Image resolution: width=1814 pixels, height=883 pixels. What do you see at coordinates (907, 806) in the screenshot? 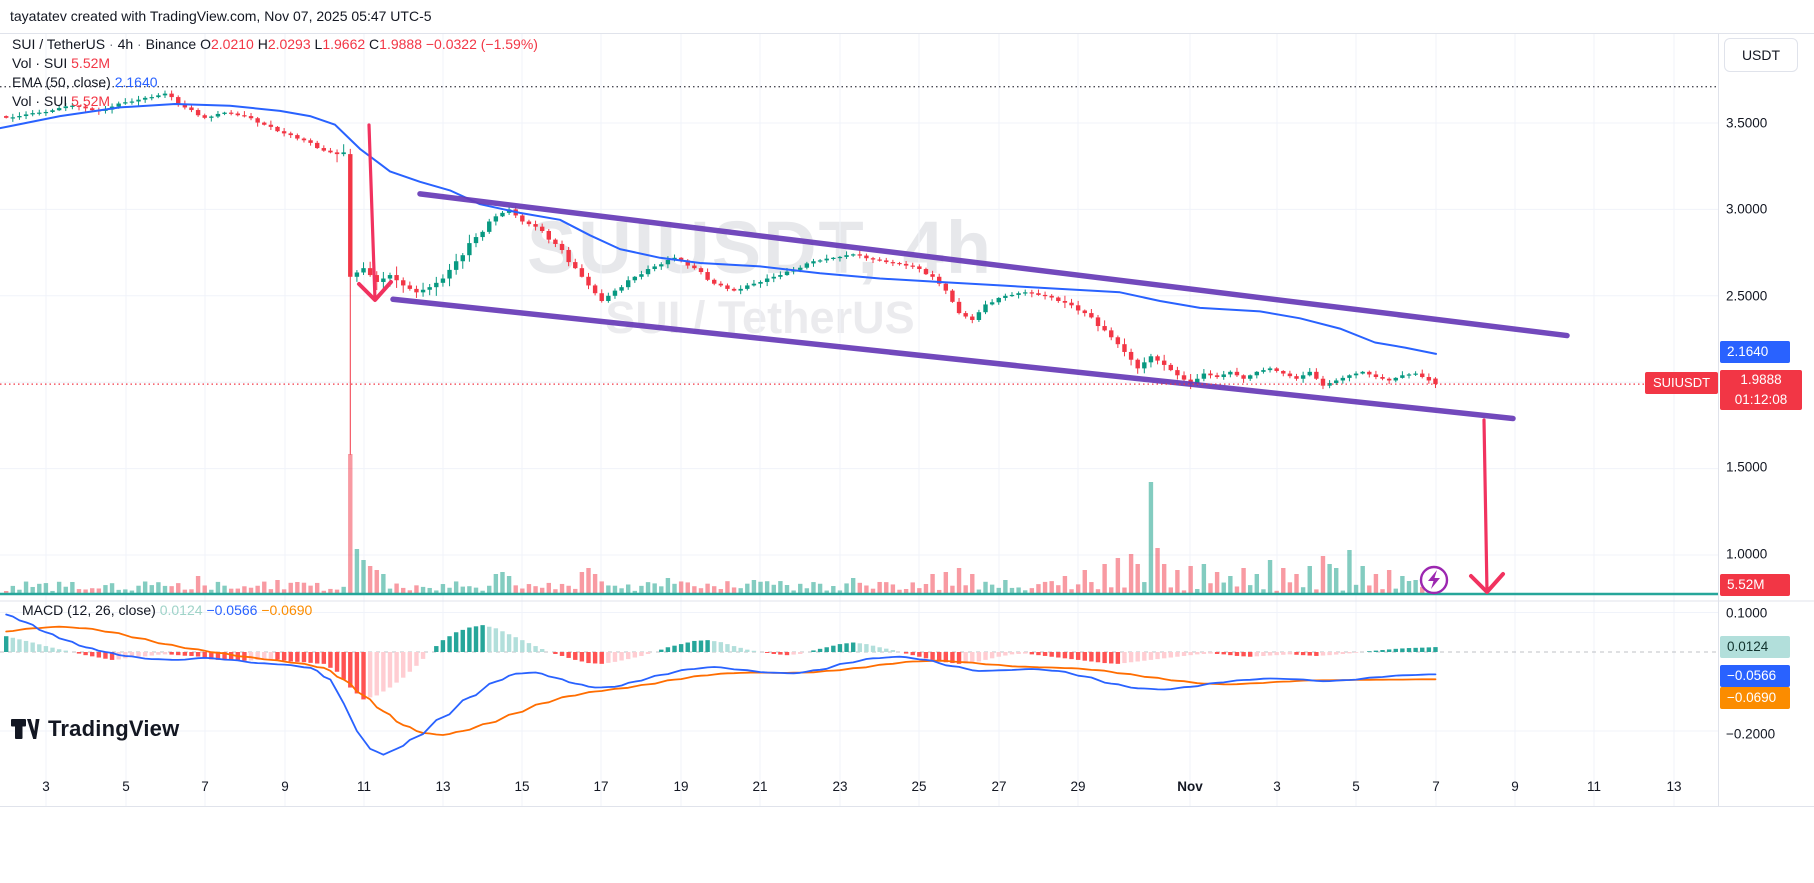
I see `chart-bottom-border` at bounding box center [907, 806].